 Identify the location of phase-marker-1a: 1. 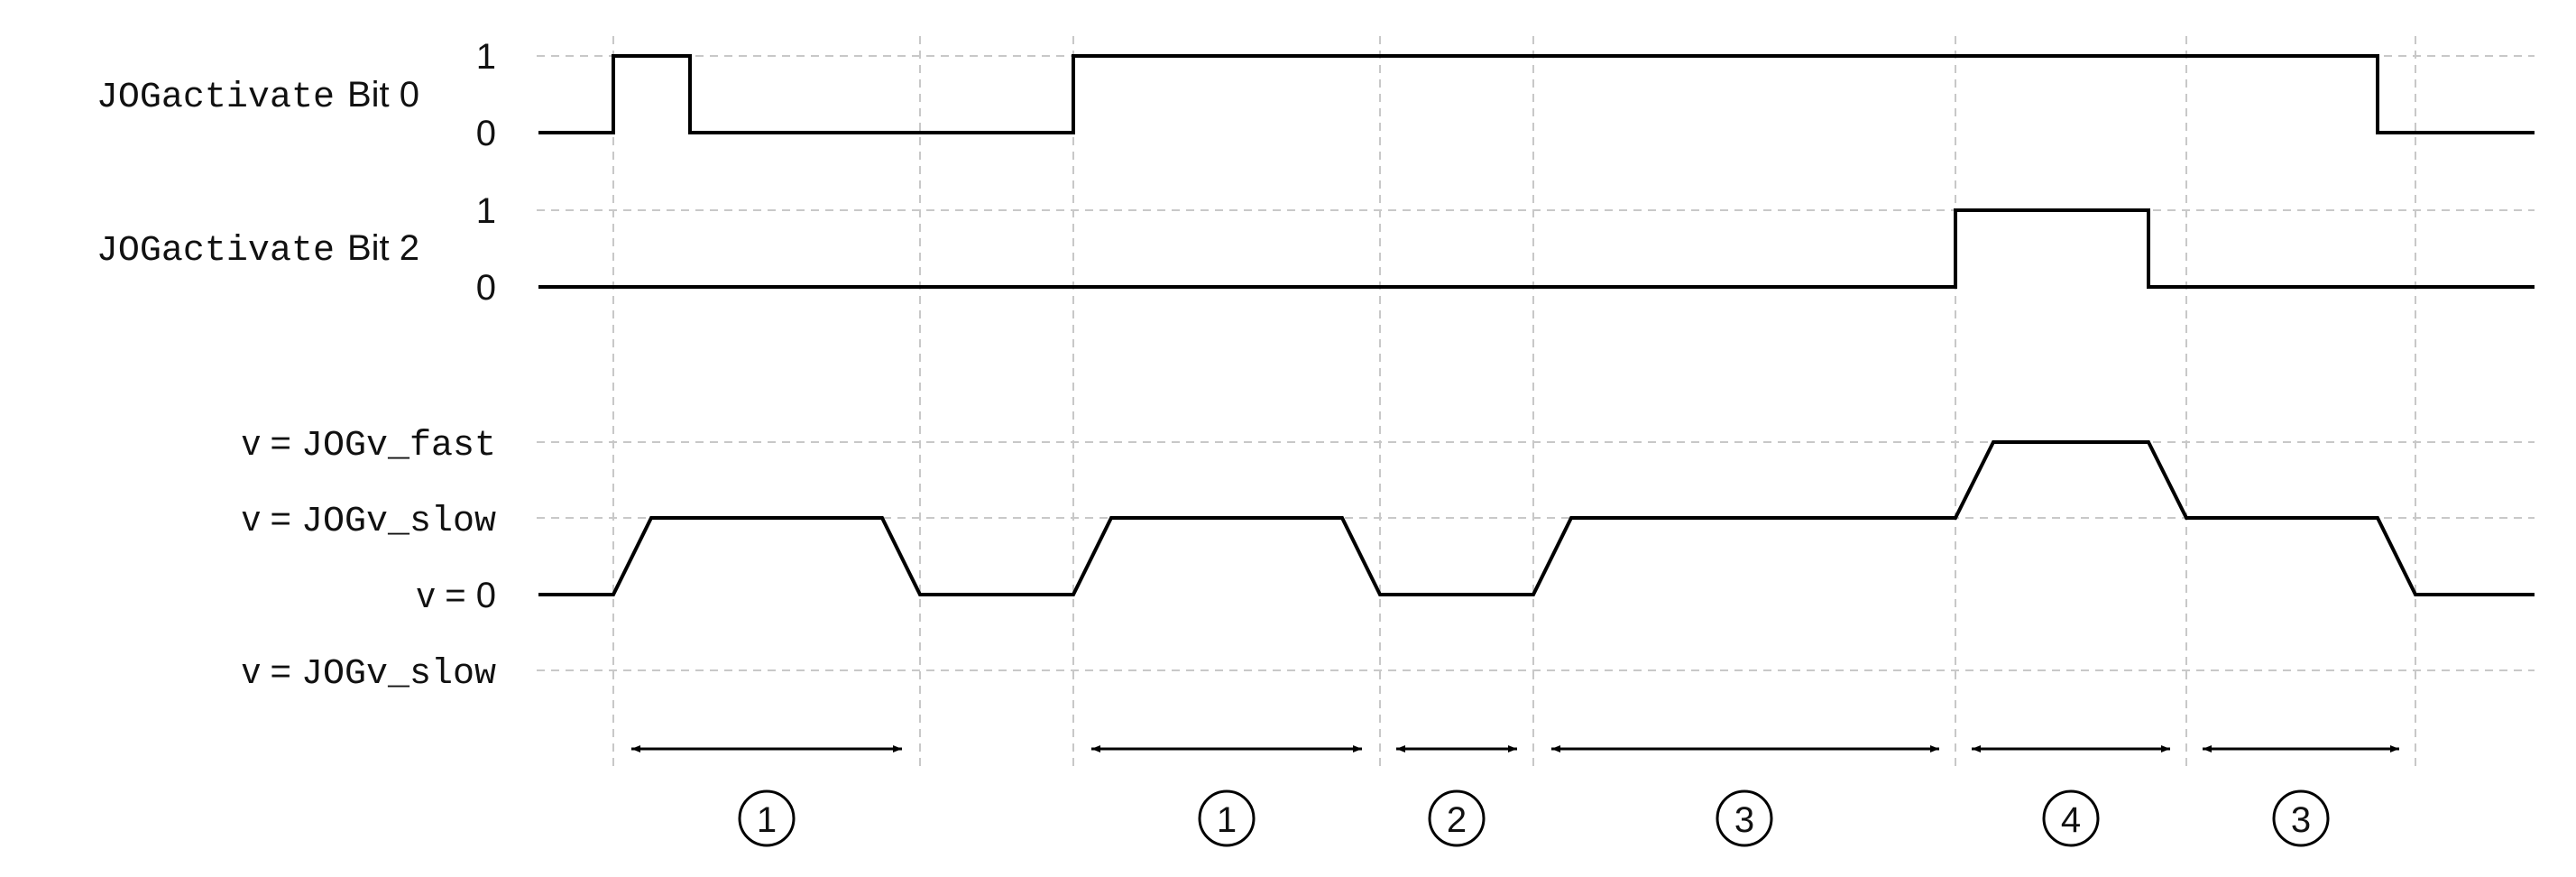
(767, 818).